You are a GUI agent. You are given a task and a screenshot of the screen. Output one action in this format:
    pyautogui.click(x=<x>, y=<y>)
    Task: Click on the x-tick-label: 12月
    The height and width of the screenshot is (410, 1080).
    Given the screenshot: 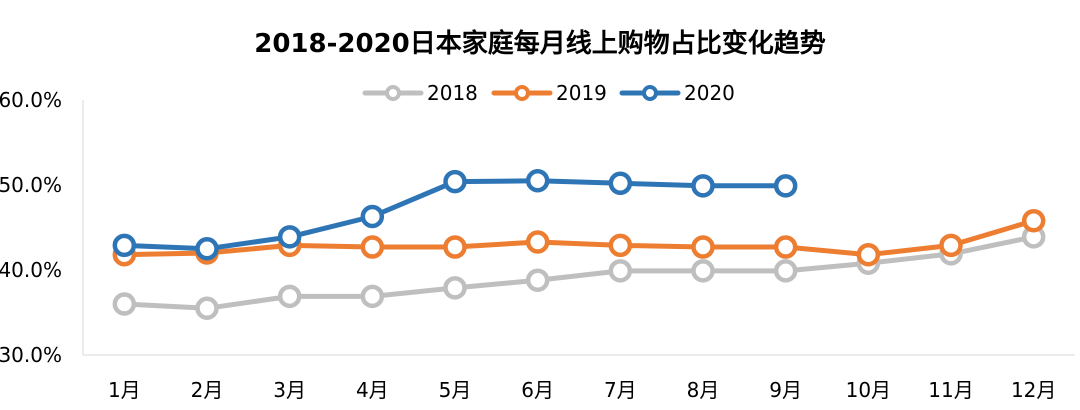 What is the action you would take?
    pyautogui.click(x=1033, y=390)
    